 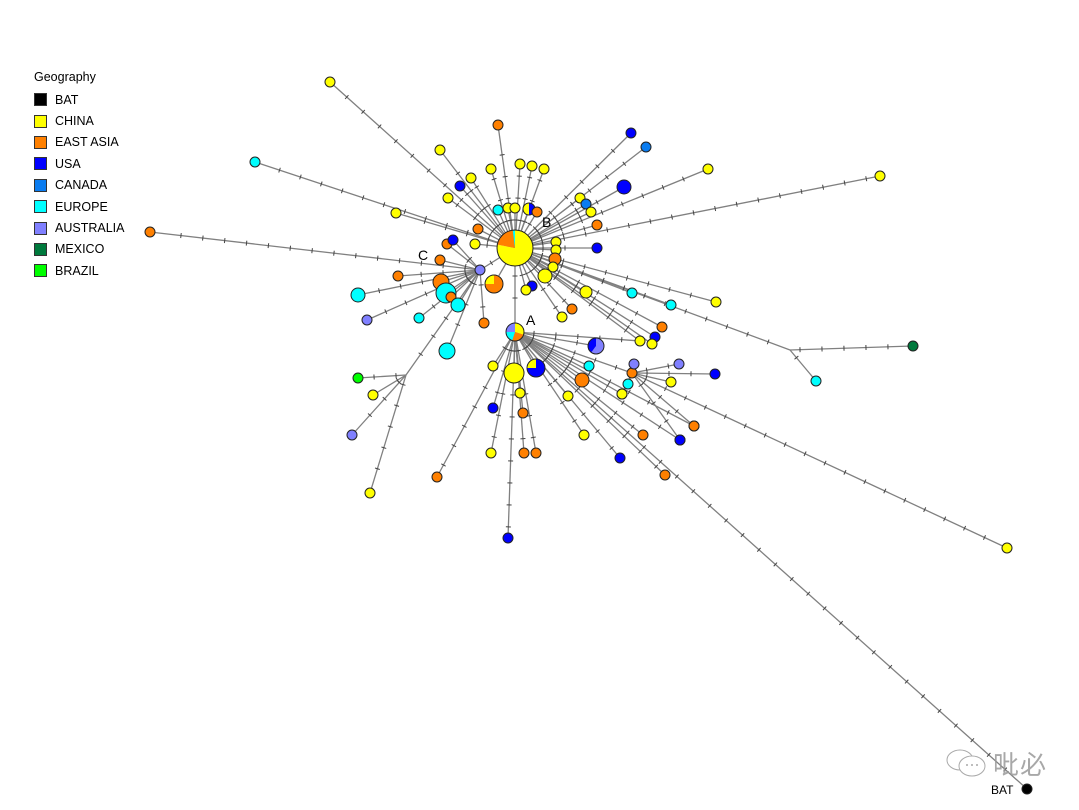 What do you see at coordinates (447, 351) in the screenshot?
I see `node-c13` at bounding box center [447, 351].